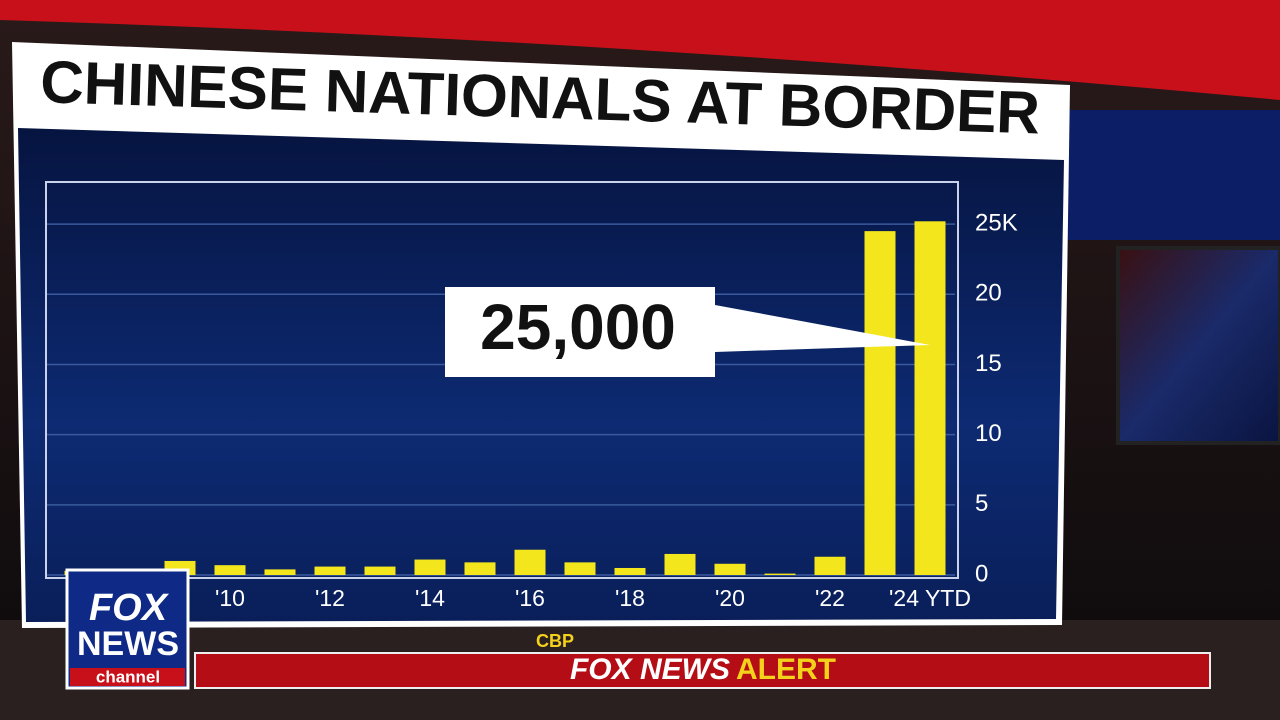 This screenshot has width=1280, height=720. I want to click on x-tick-label: '18, so click(630, 598).